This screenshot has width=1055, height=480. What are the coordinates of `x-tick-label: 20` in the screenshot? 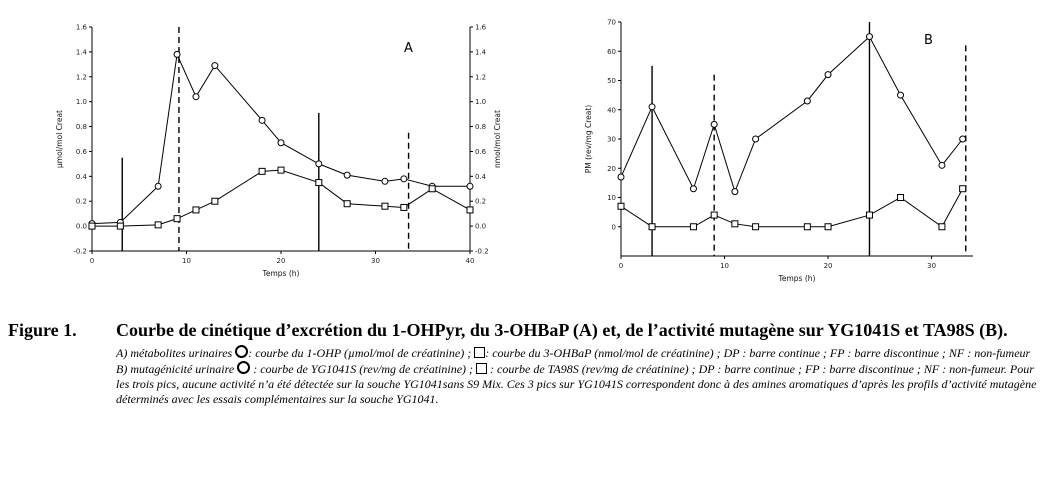 It's located at (281, 261).